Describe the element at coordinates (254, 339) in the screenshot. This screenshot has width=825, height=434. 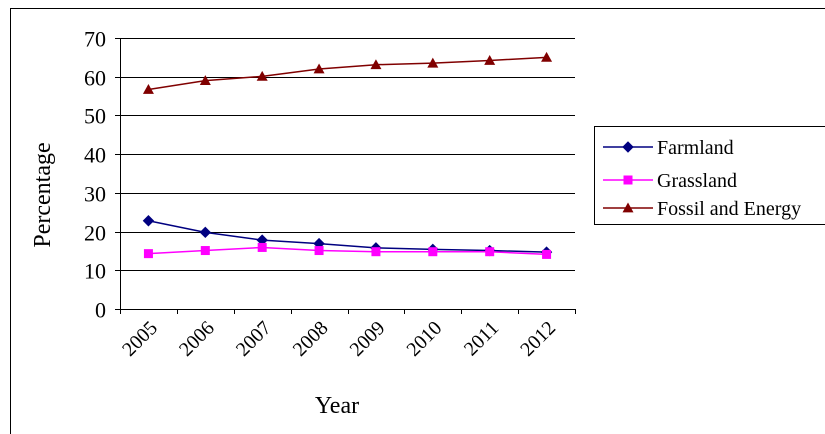
I see `x-tick-label: 2007` at that location.